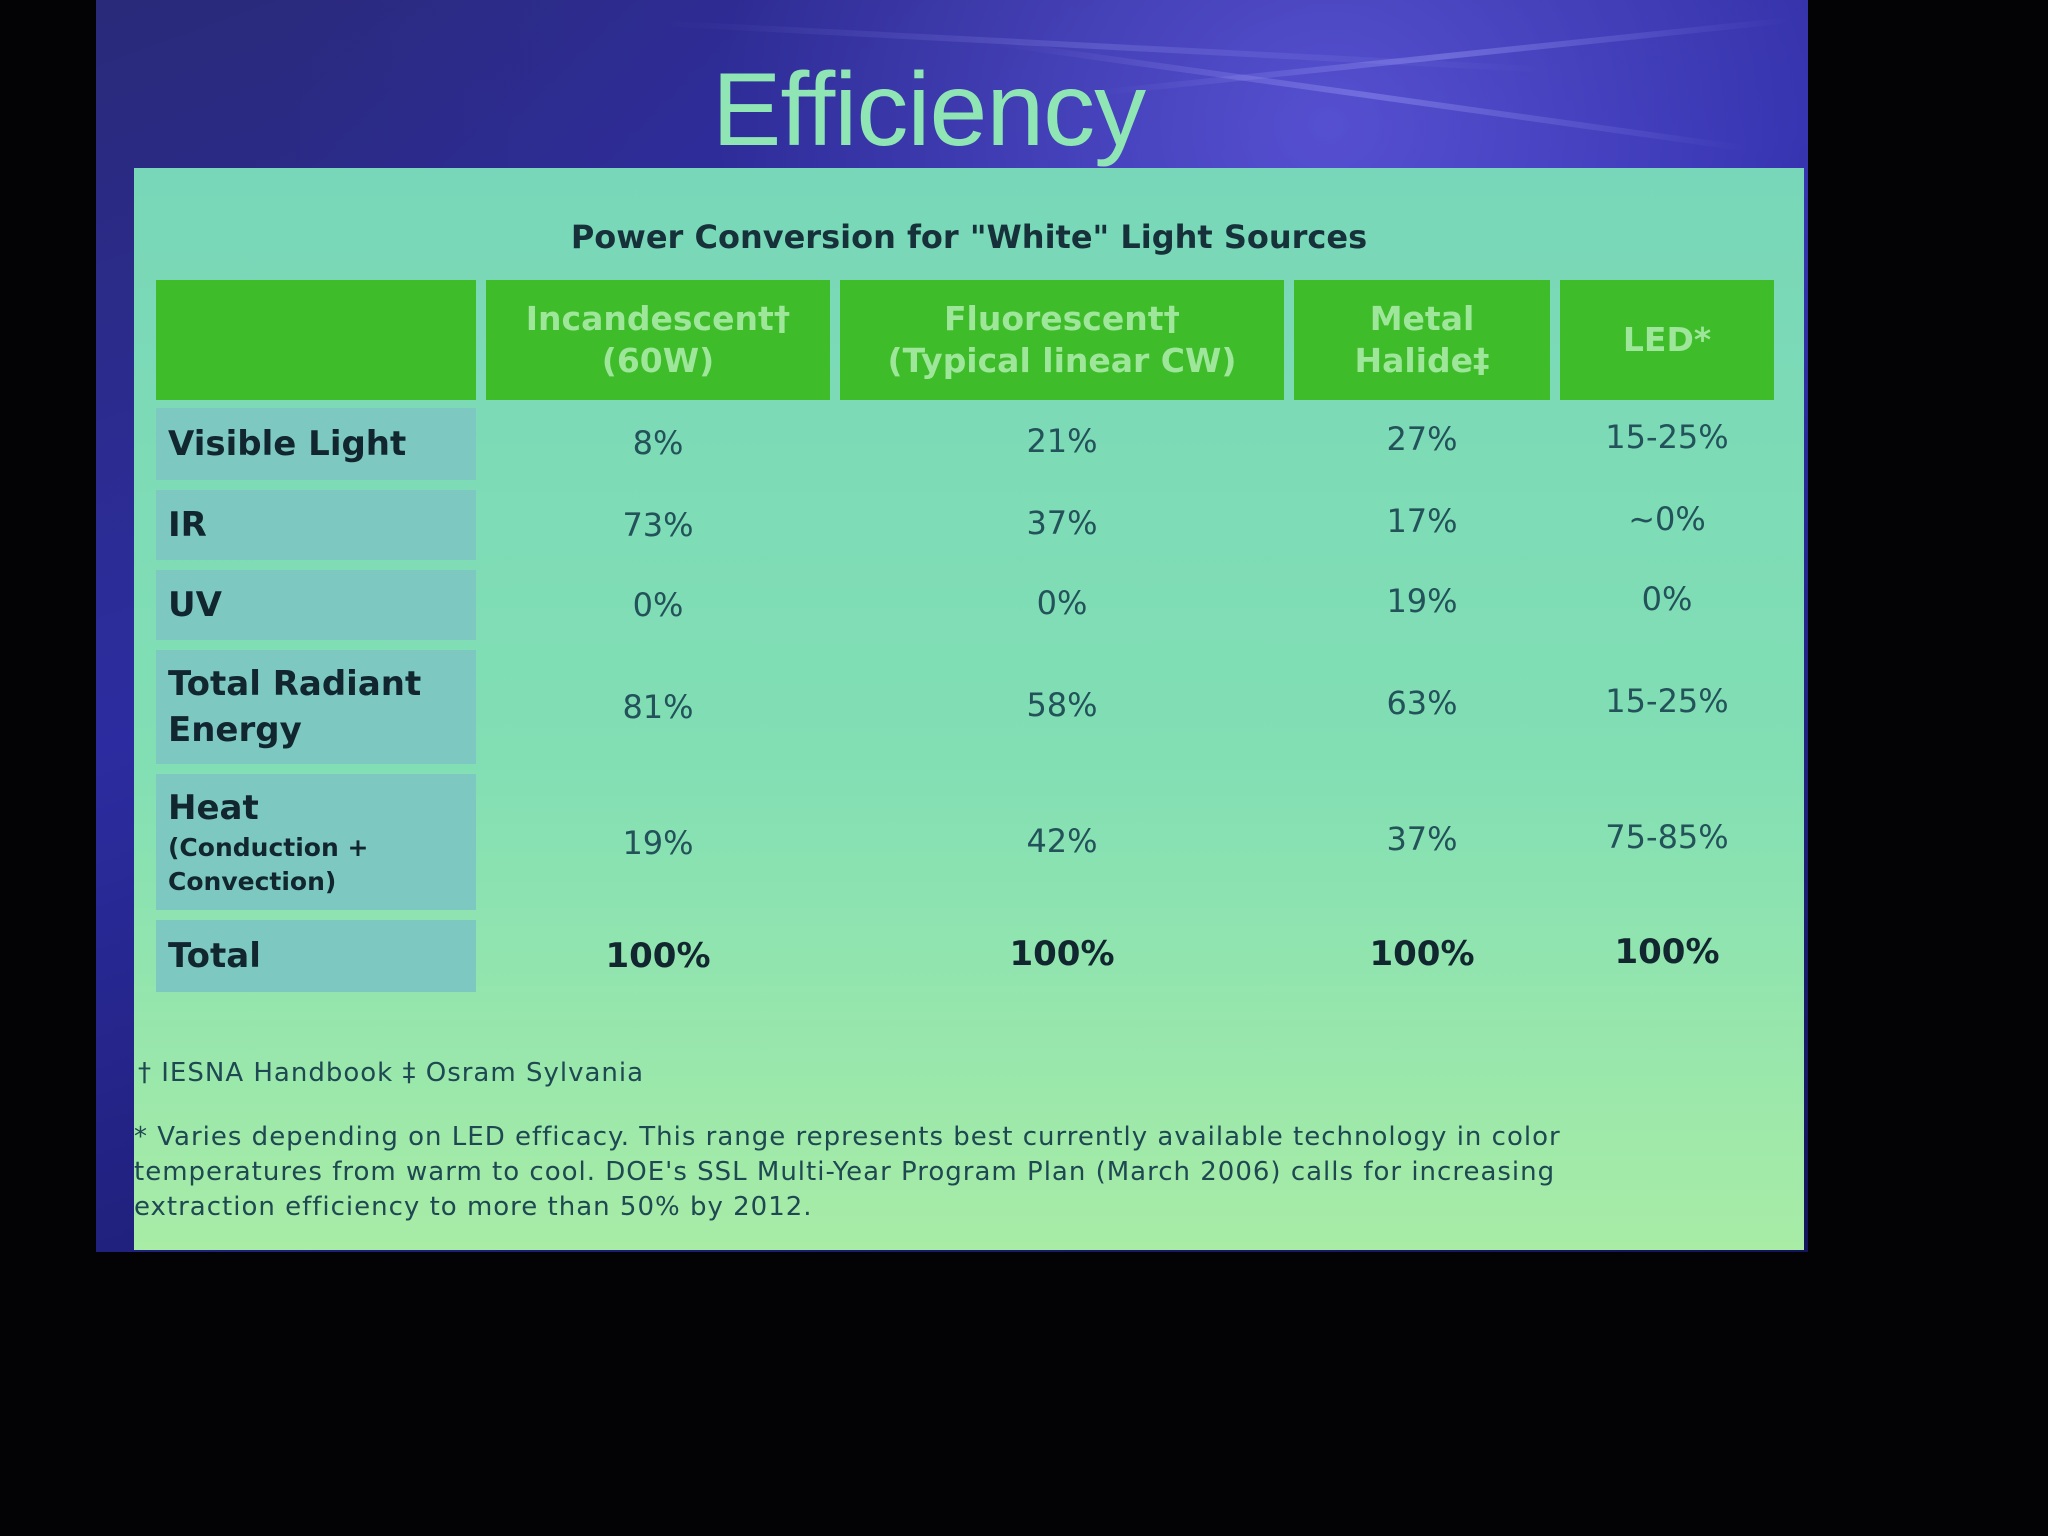 The image size is (2048, 1536). Describe the element at coordinates (316, 525) in the screenshot. I see `row-label-ir: IR` at that location.